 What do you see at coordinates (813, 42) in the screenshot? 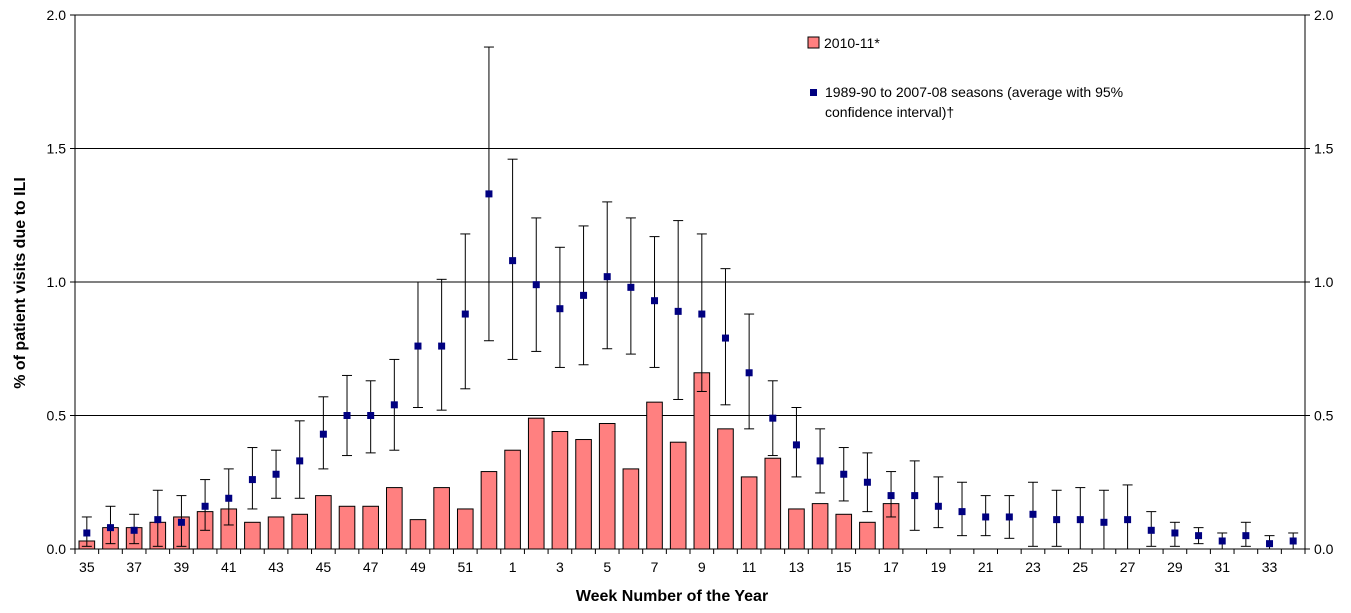
I see `legend-swatch-bar` at bounding box center [813, 42].